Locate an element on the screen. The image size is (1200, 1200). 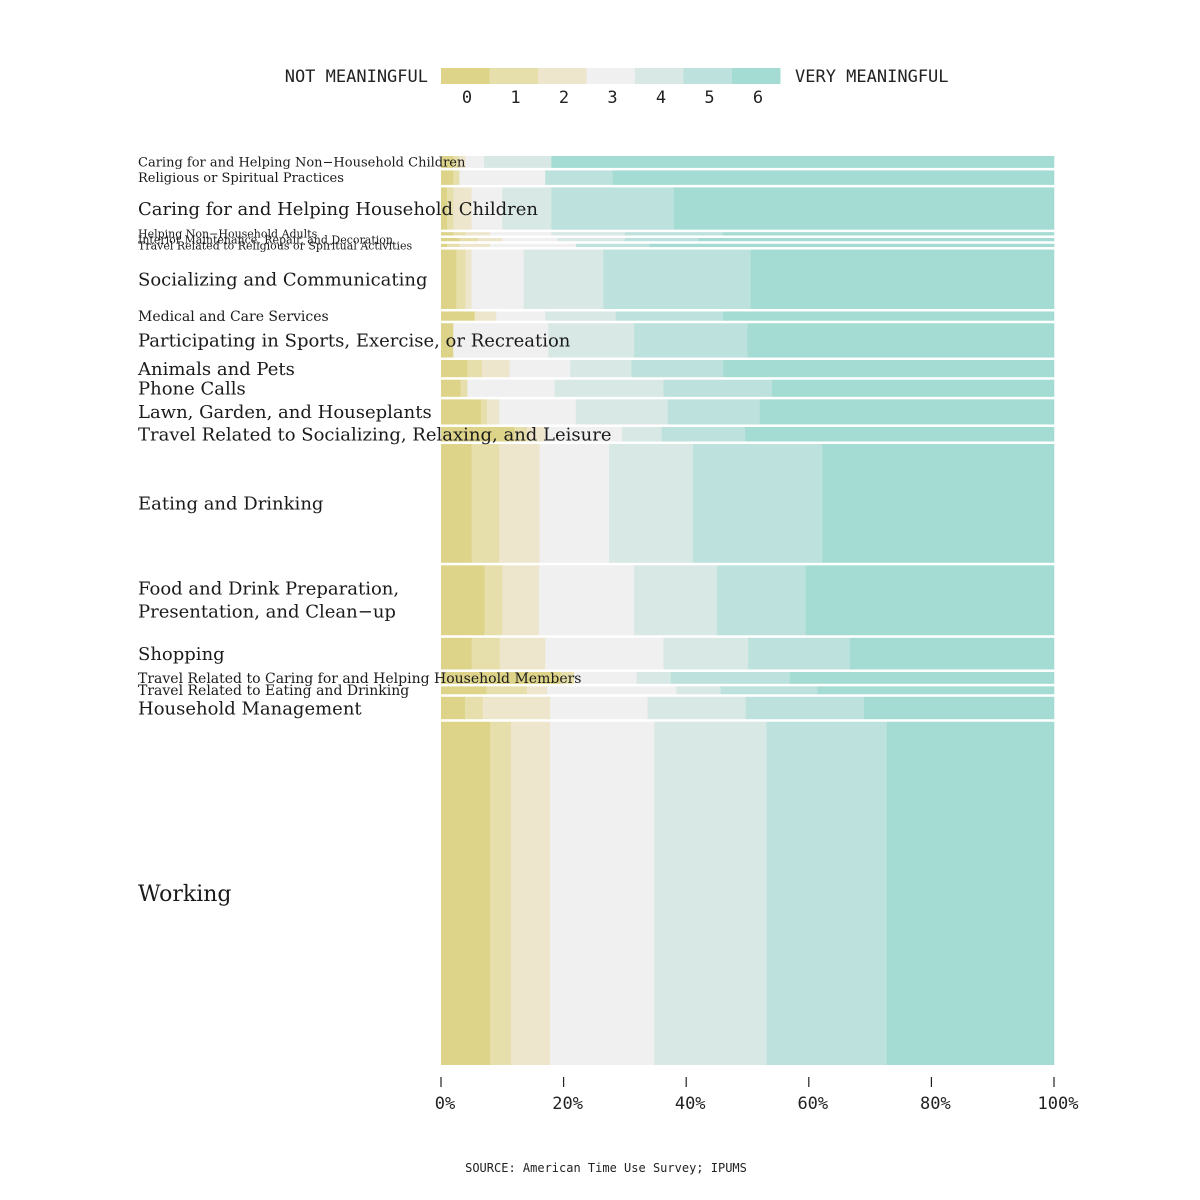
x-axis: 0% 20% 40% 60% 80% 100% is located at coordinates (757, 1095).